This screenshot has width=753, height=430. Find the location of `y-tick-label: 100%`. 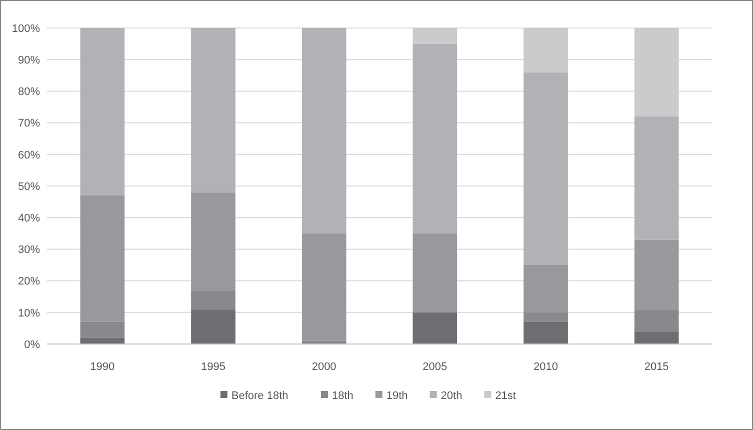

y-tick-label: 100% is located at coordinates (26, 28).